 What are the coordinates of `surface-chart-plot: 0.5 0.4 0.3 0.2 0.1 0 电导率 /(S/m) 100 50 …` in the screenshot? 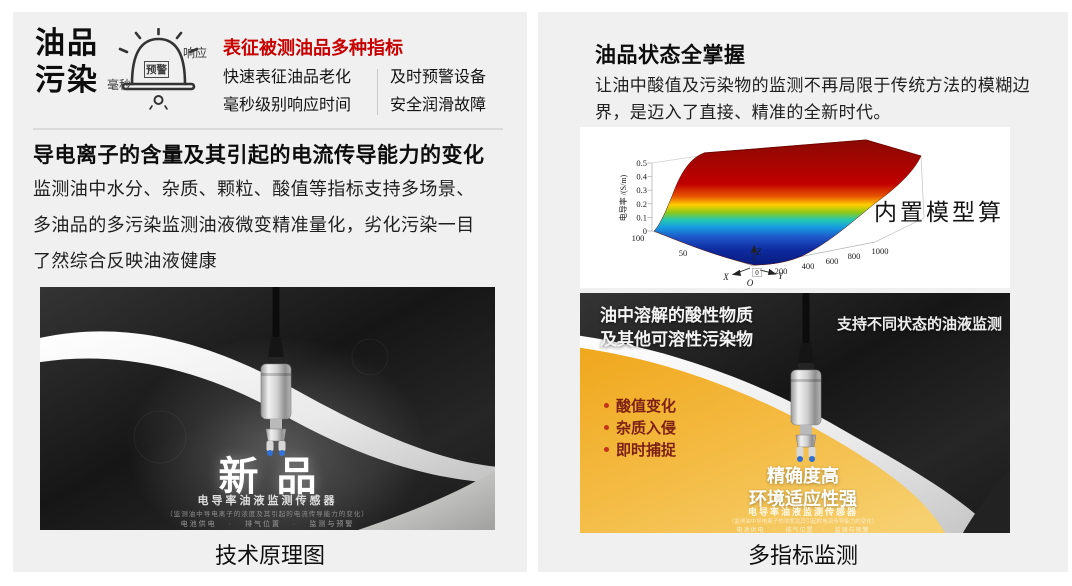 It's located at (771, 213).